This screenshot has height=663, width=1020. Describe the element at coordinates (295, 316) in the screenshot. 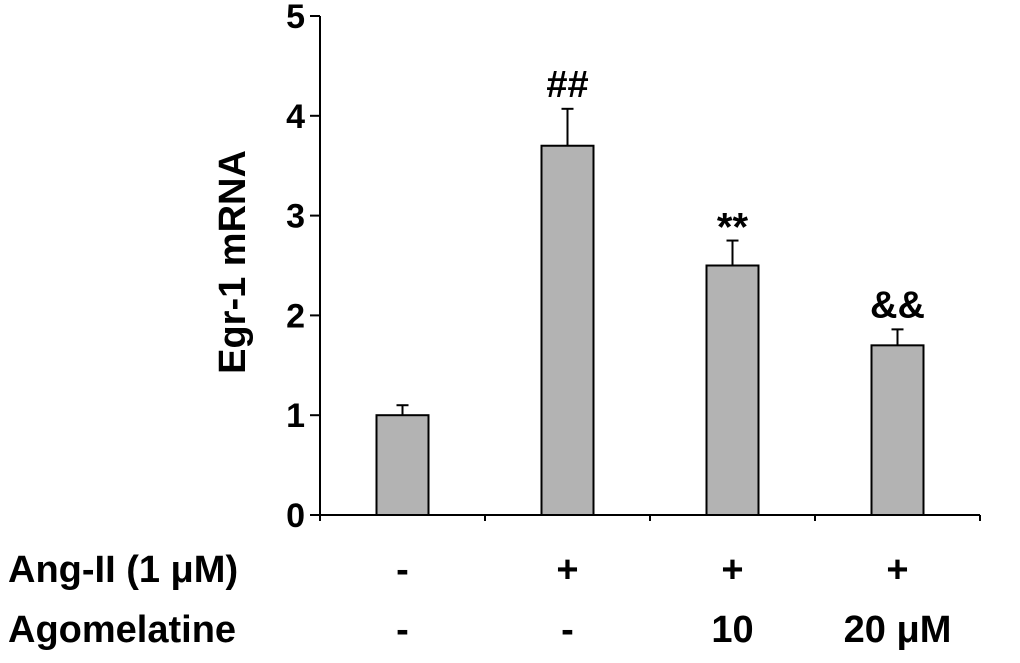

I see `y-tick-label: 2` at that location.